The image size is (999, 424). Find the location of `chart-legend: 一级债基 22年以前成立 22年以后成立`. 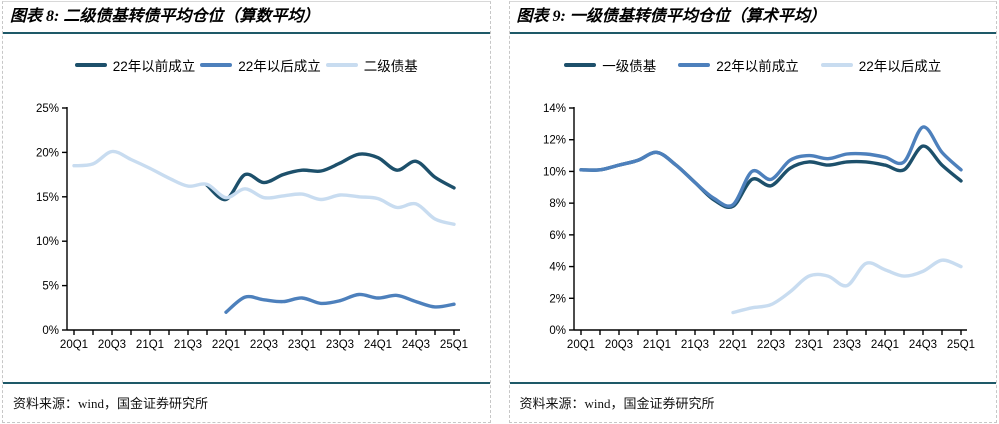

chart-legend: 一级债基 22年以前成立 22年以后成立 is located at coordinates (753, 65).